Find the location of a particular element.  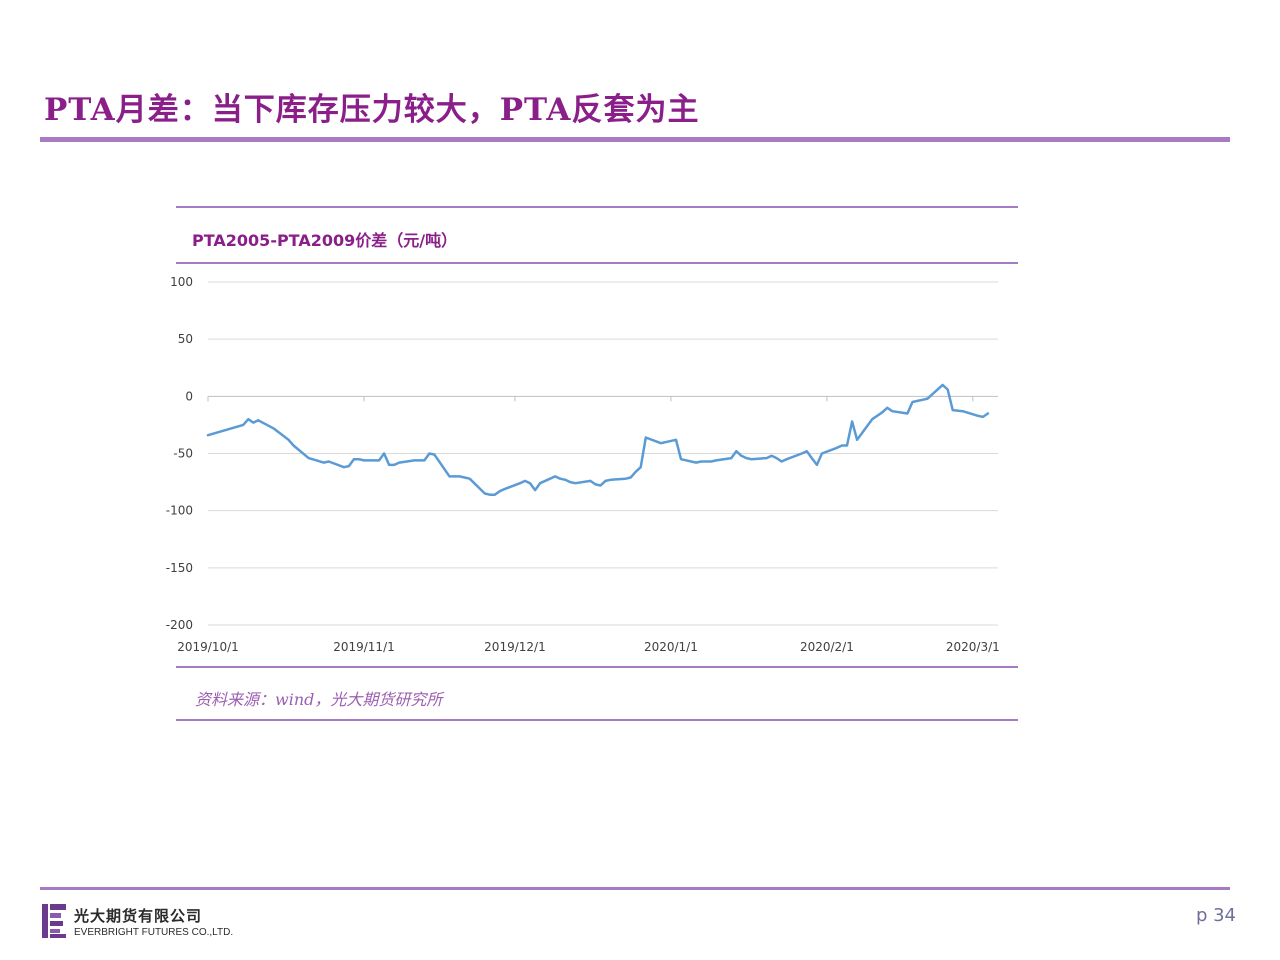

y-axis-ticks: 100 50 0 -50 -100 -150 -200 is located at coordinates (179, 453).